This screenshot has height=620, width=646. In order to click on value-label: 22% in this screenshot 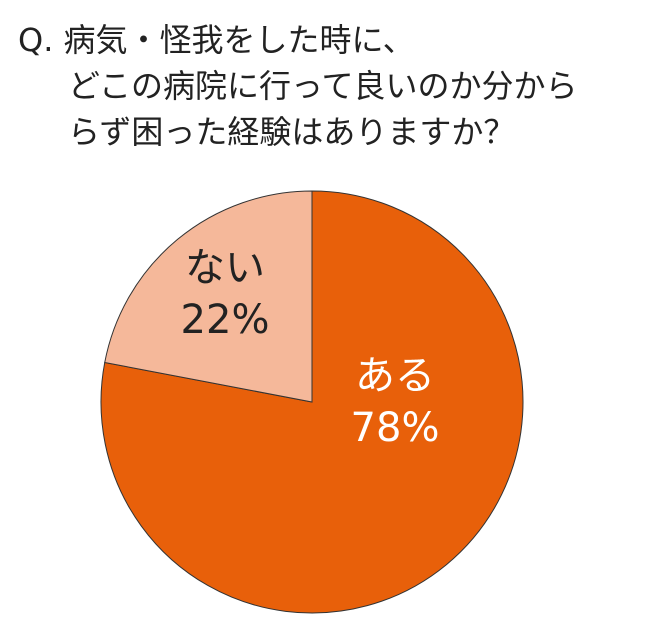, I will do `click(225, 320)`.